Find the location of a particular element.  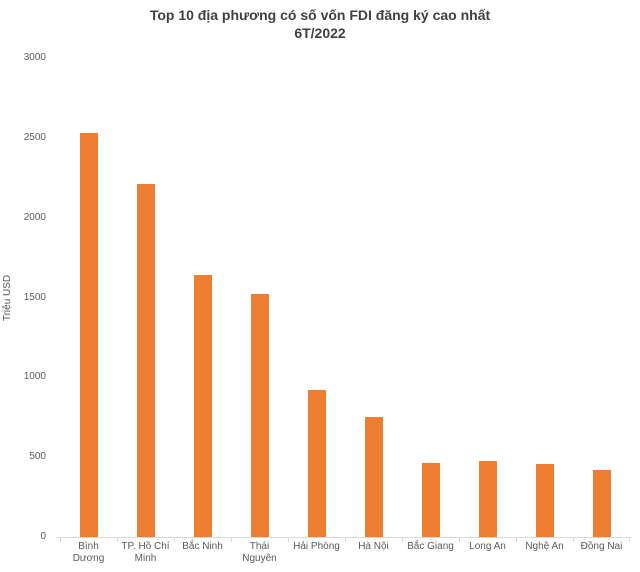

x-tick-label: Hà Nội is located at coordinates (373, 546).